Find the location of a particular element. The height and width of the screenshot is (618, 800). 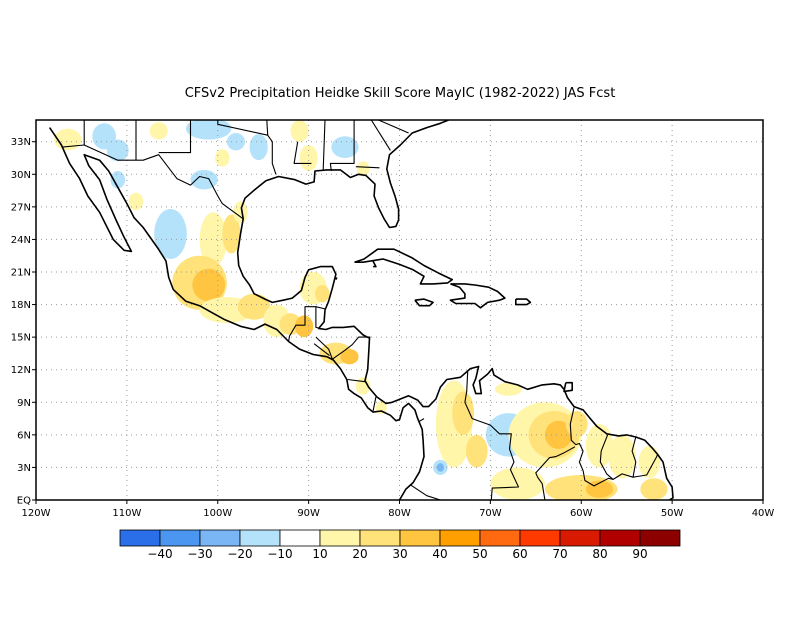

lon-tick-label: 70W is located at coordinates (490, 513).